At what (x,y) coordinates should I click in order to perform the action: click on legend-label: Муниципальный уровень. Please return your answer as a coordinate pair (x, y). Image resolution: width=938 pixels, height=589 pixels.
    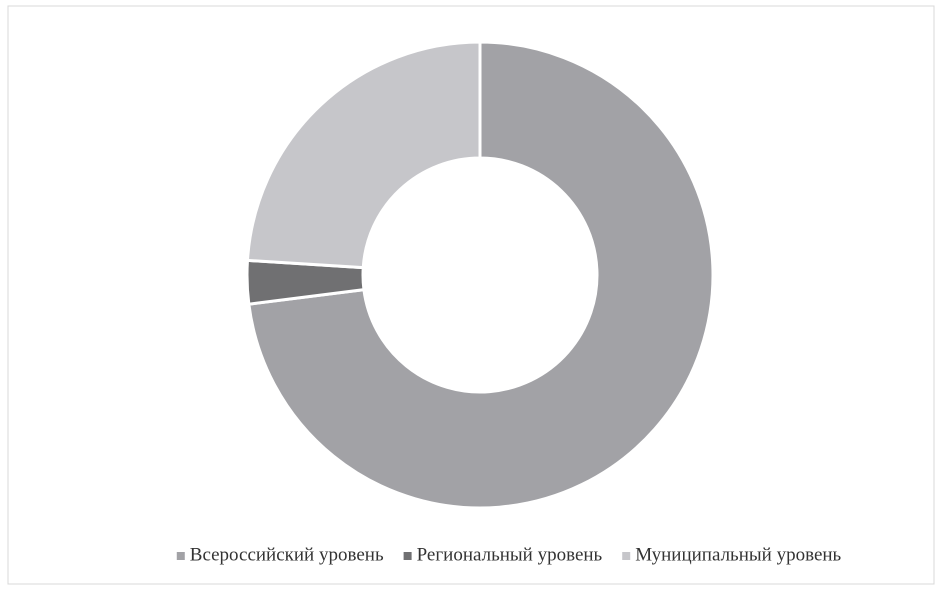
    Looking at the image, I should click on (738, 554).